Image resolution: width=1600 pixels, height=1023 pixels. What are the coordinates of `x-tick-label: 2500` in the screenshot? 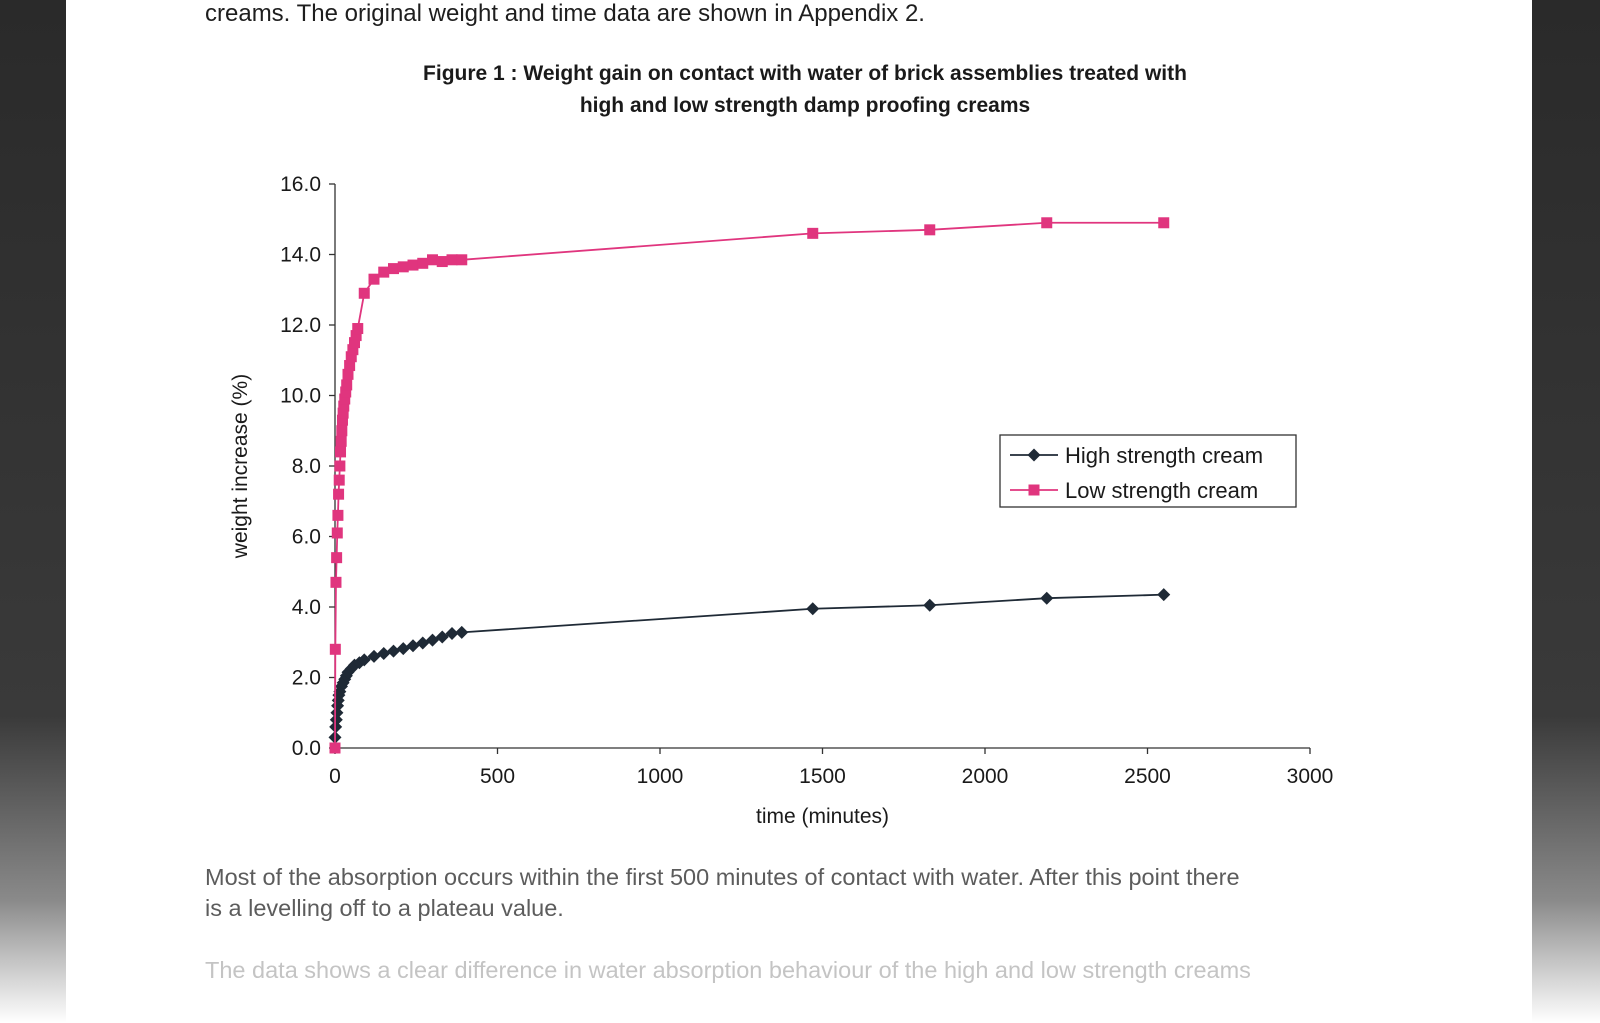 It's located at (1147, 776).